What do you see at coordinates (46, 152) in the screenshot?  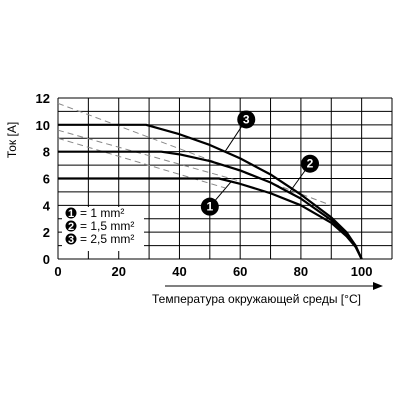 I see `y-tick-label: 8` at bounding box center [46, 152].